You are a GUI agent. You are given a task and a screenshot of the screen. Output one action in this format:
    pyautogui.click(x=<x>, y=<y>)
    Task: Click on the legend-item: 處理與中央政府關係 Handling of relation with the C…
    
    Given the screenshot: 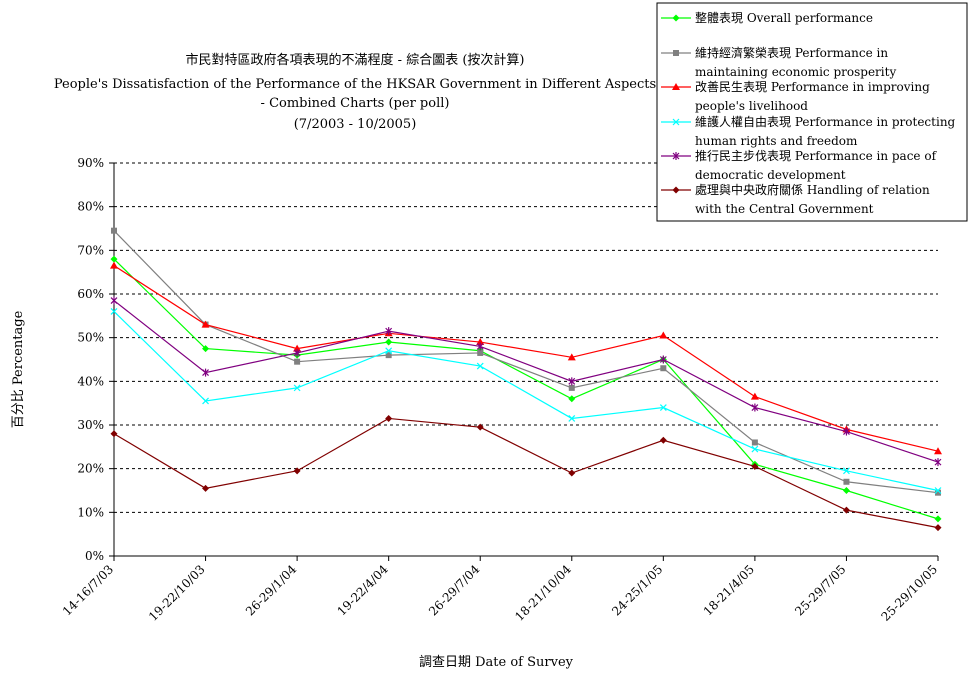 What is the action you would take?
    pyautogui.click(x=795, y=199)
    